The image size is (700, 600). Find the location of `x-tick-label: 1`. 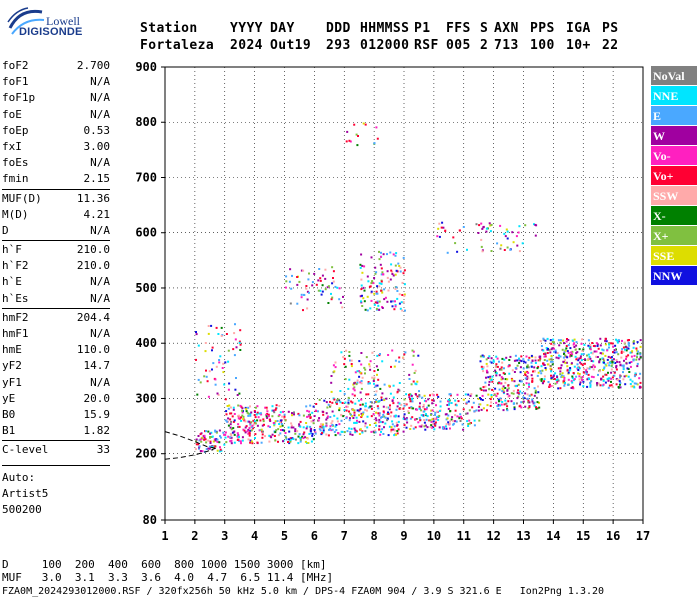

x-tick-label: 1 is located at coordinates (164, 536).